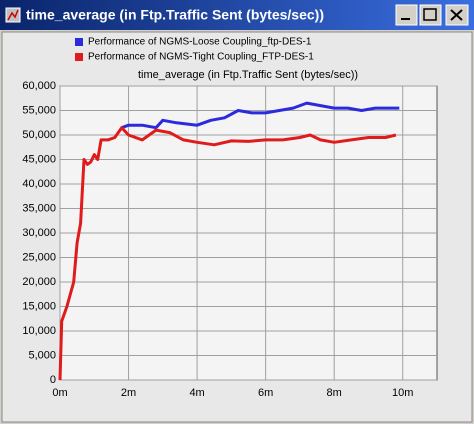  What do you see at coordinates (39, 184) in the screenshot?
I see `y-tick-label: 40,000` at bounding box center [39, 184].